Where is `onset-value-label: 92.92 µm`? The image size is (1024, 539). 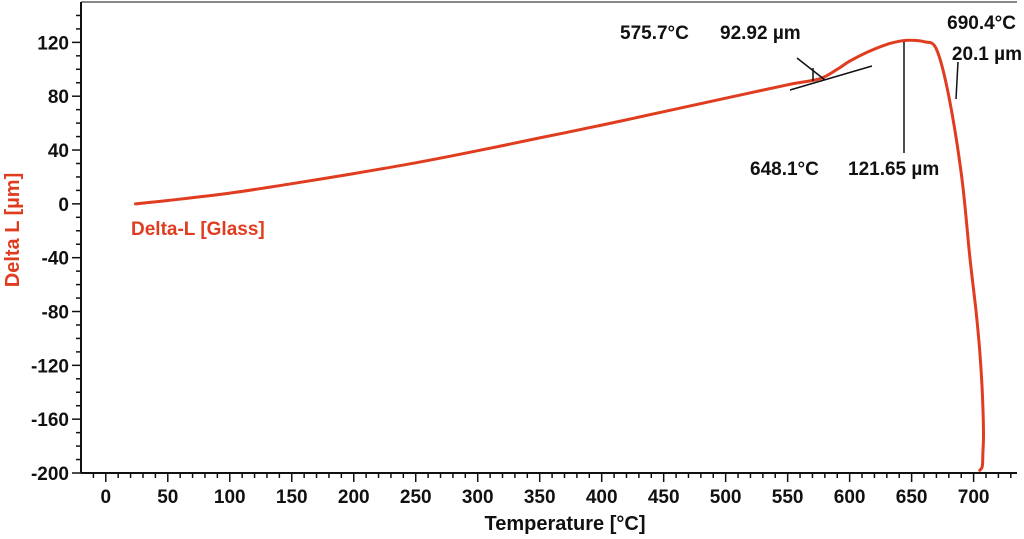 onset-value-label: 92.92 µm is located at coordinates (760, 33).